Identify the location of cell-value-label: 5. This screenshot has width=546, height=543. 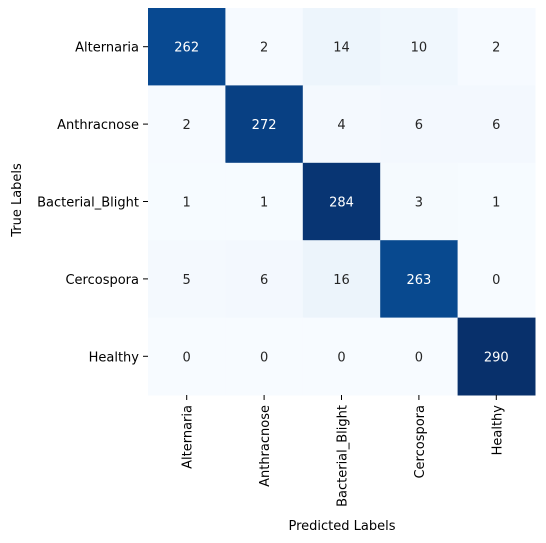
(187, 280).